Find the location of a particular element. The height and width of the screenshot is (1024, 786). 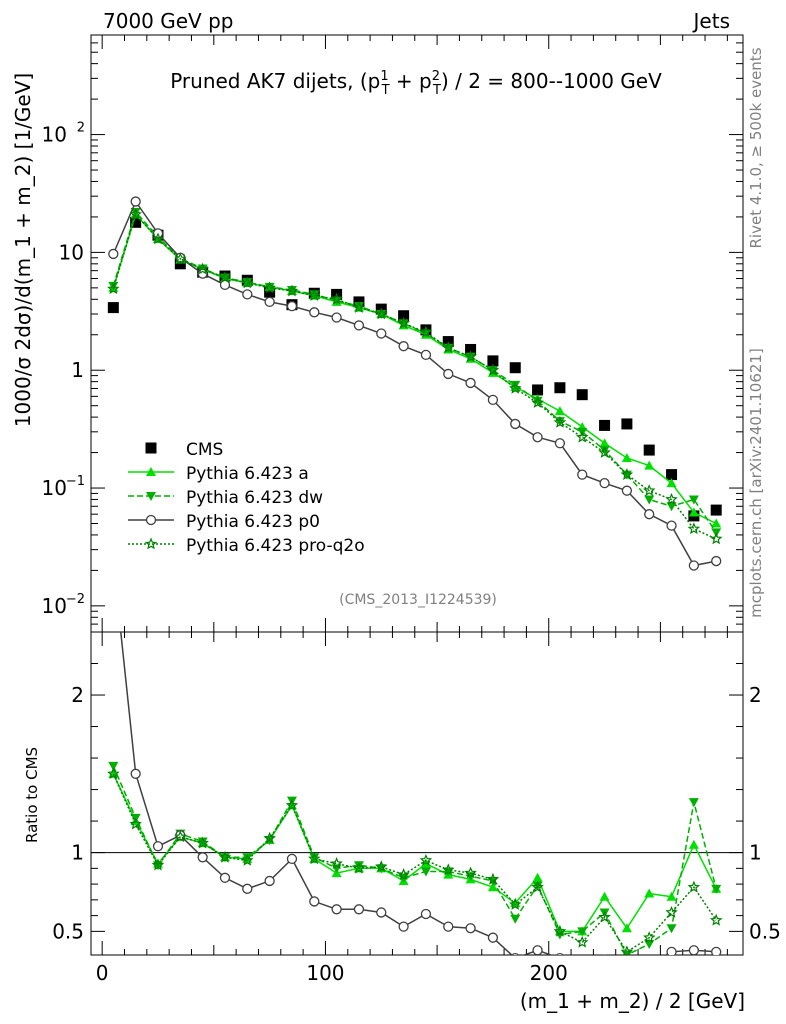

legend-entry: Pythia 6.423 pro-q2o is located at coordinates (246, 546).